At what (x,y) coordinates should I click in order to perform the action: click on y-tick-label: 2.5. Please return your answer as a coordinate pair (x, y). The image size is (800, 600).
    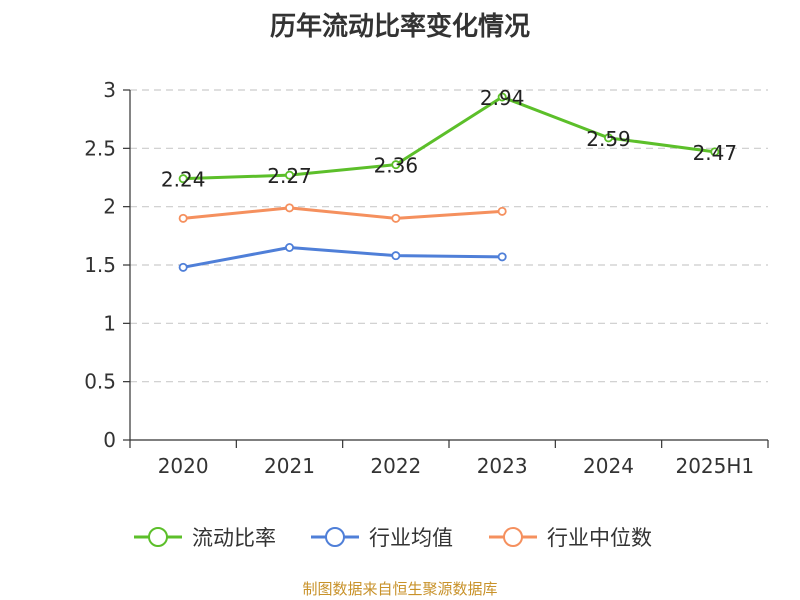
    Looking at the image, I should click on (100, 148).